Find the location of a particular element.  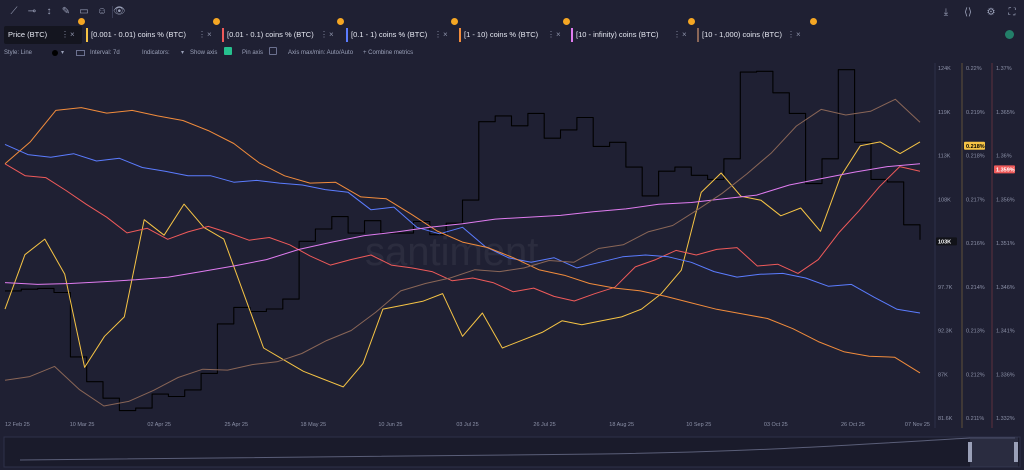

emoji-icon: ☺ is located at coordinates (102, 11).